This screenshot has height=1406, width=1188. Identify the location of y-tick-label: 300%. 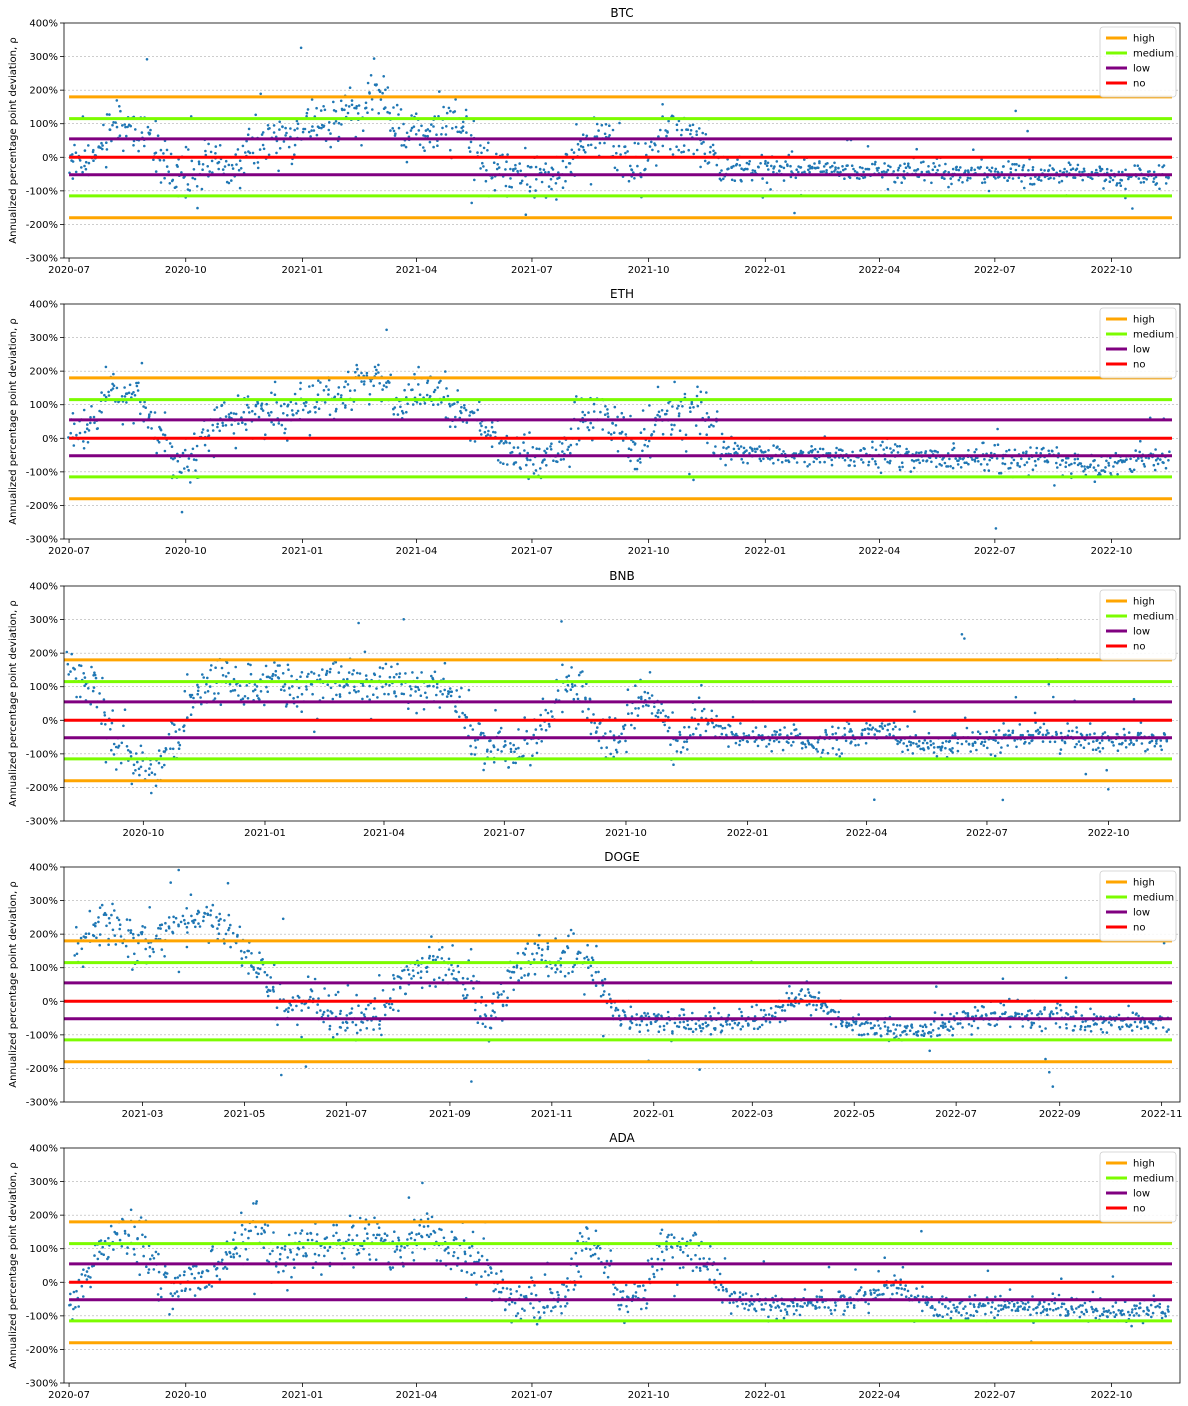
(43, 338).